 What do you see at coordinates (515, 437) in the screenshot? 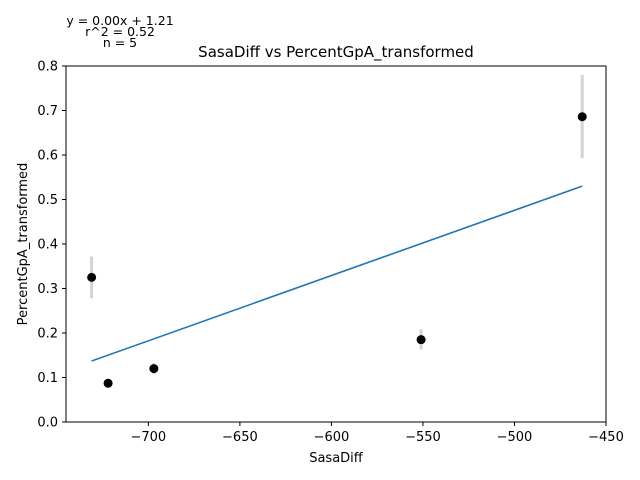
I see `x-tick-label: −500` at bounding box center [515, 437].